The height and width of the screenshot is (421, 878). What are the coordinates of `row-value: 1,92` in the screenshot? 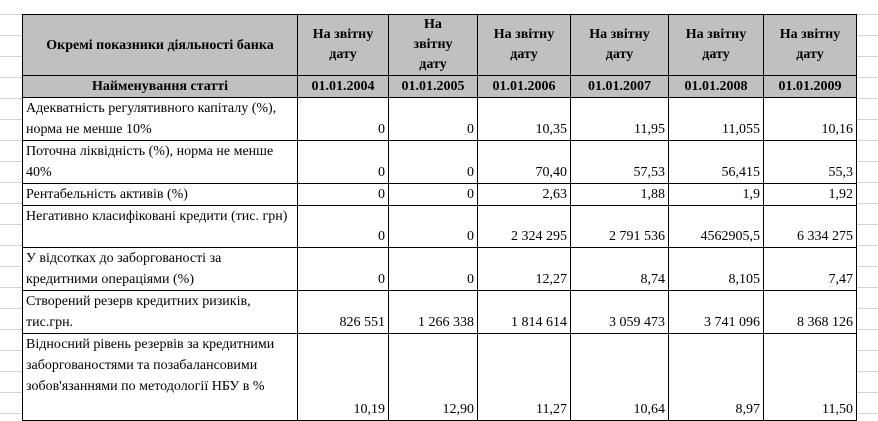 It's located at (810, 194).